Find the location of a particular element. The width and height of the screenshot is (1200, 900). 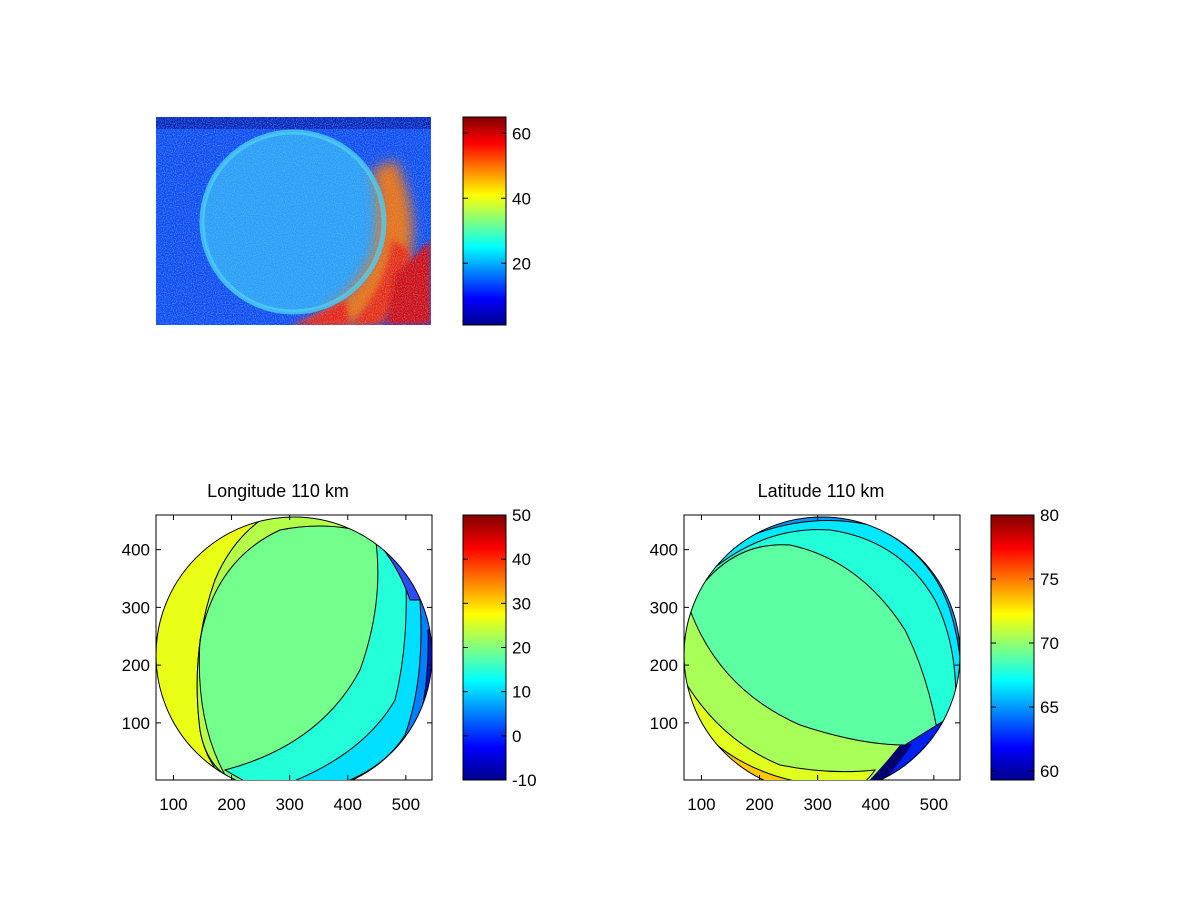

latitude-colorbar-tick-label: 65 is located at coordinates (1049, 707).